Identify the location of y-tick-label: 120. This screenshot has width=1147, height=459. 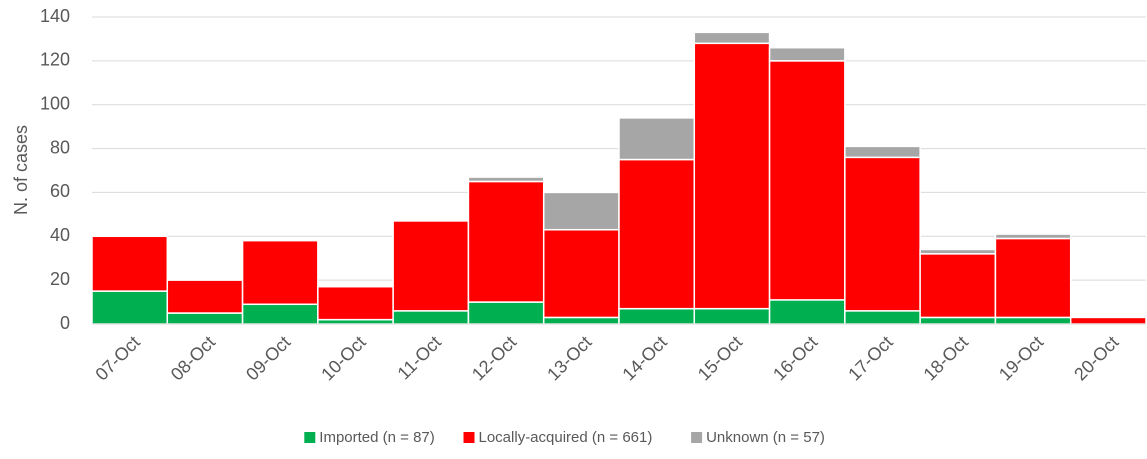
(55, 60).